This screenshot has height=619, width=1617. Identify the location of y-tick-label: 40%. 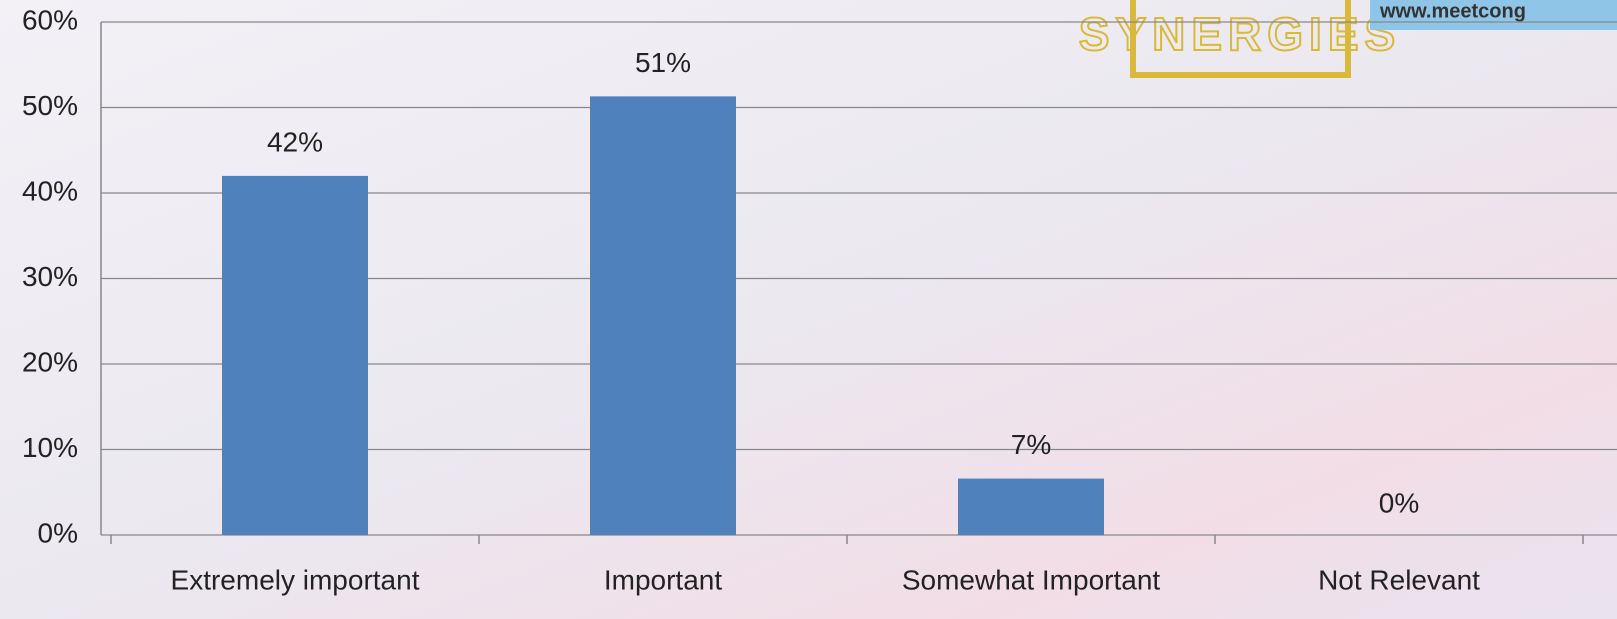
(50, 190).